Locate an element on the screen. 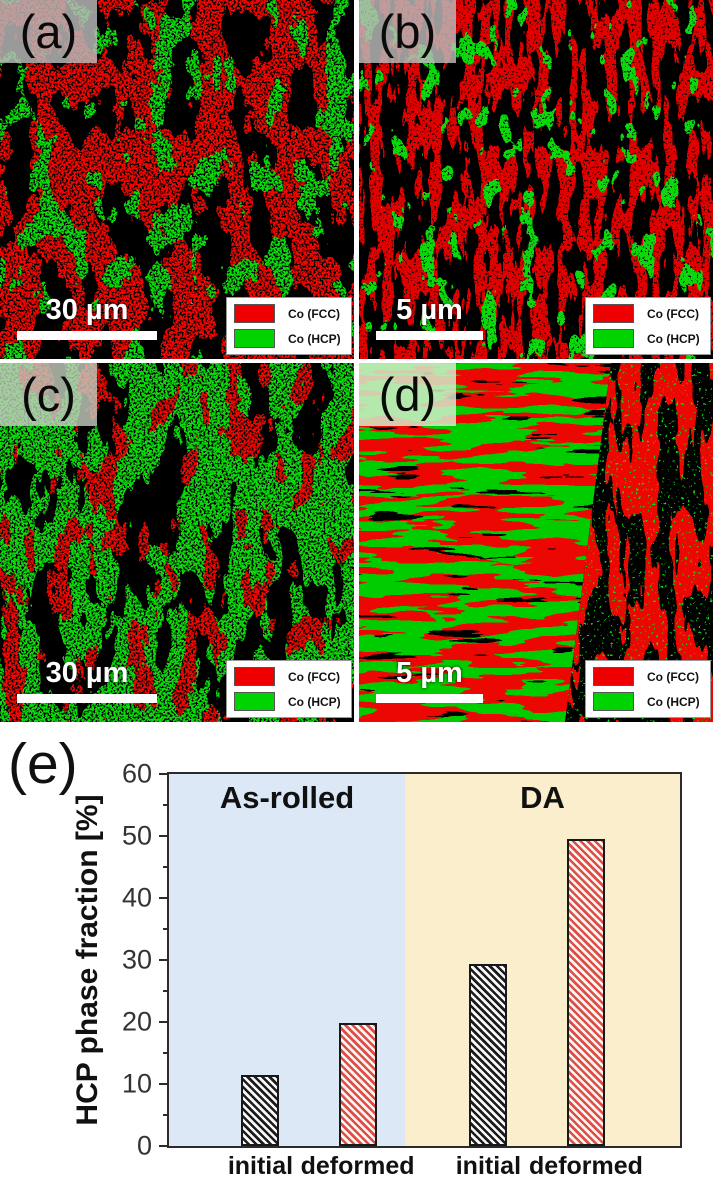 Image resolution: width=713 pixels, height=1183 pixels. y-tick-label: 20 is located at coordinates (136, 1021).